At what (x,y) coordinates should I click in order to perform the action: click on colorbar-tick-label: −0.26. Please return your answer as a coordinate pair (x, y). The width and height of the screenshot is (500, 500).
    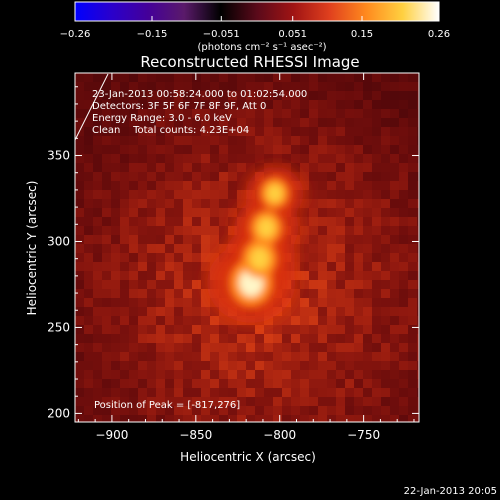
    Looking at the image, I should click on (75, 34).